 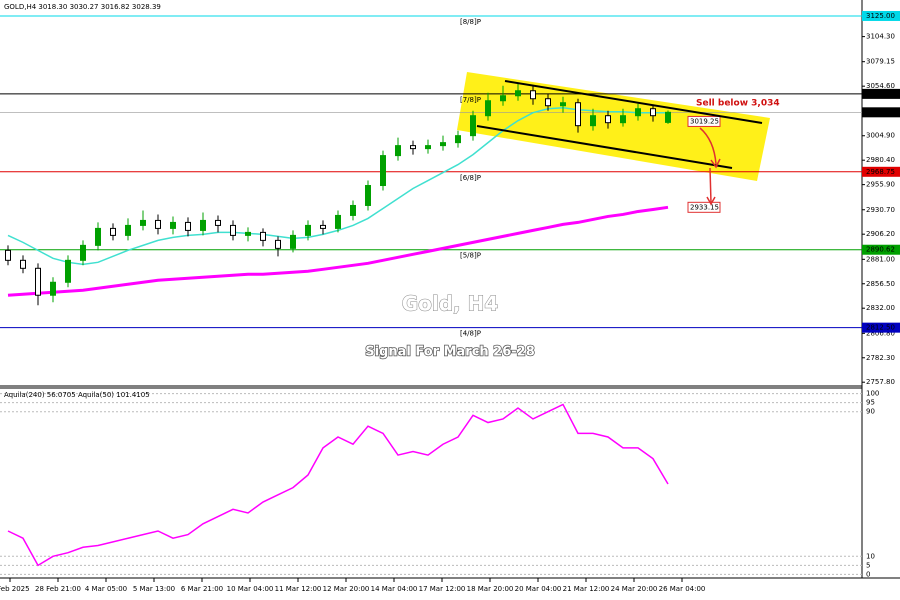 What do you see at coordinates (870, 412) in the screenshot?
I see `indicator-tick-label: 90` at bounding box center [870, 412].